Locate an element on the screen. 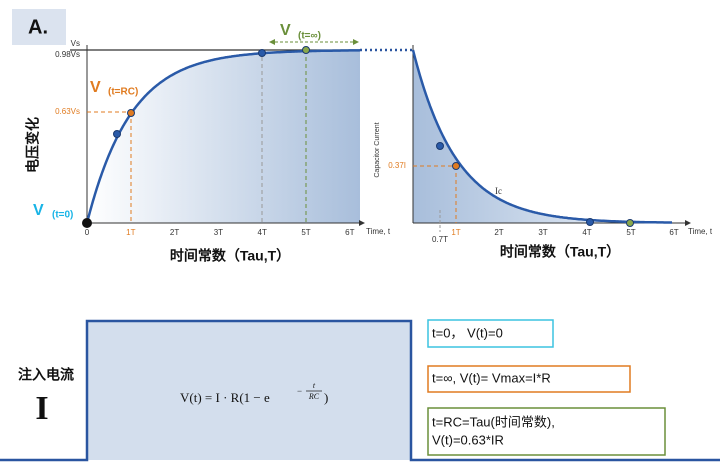  y-label: 0.98Vs is located at coordinates (67, 54).